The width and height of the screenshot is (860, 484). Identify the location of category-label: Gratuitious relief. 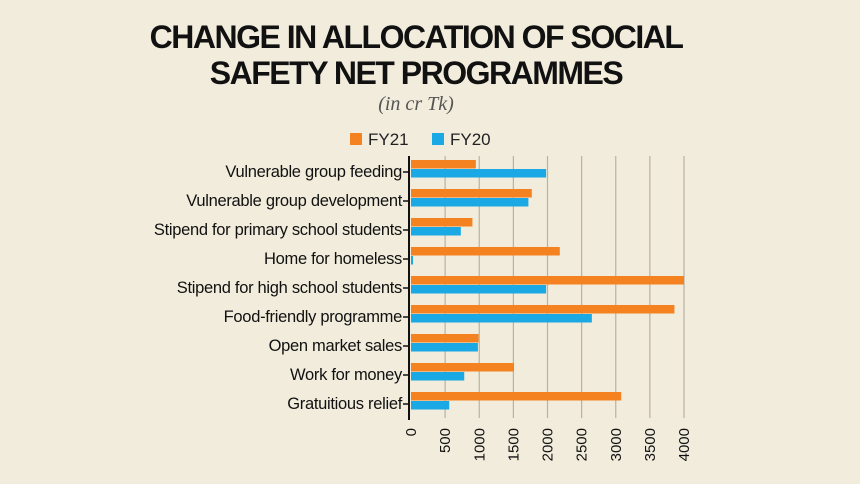
(344, 404).